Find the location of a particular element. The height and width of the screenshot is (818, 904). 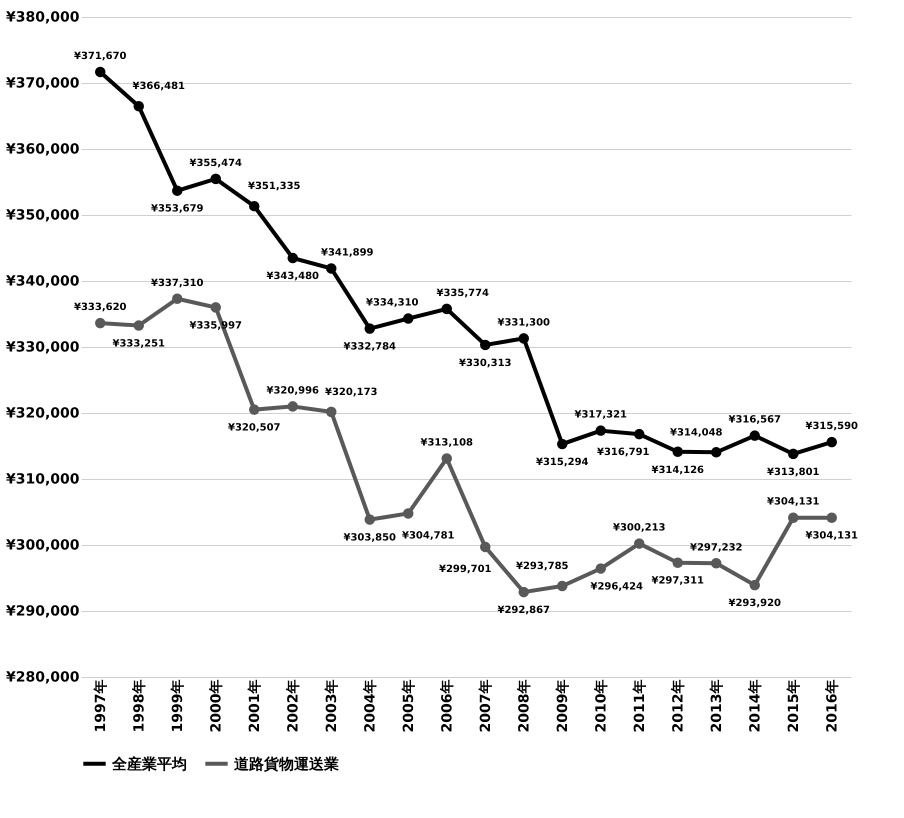

data-label: ¥333,251 is located at coordinates (139, 344).